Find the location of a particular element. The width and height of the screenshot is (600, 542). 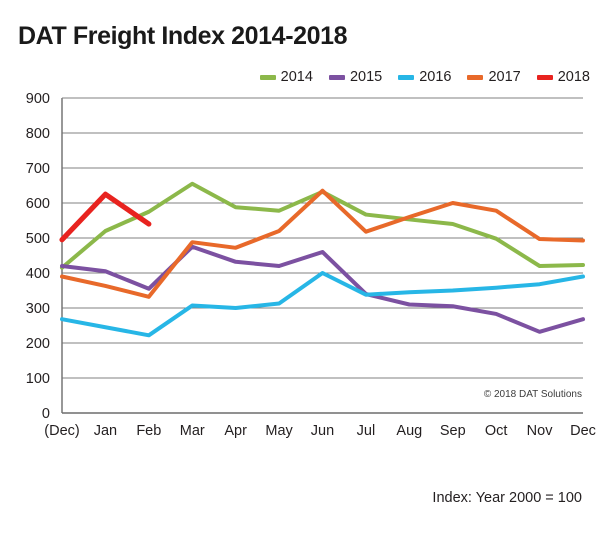

x-axis-tick-Apr: Apr is located at coordinates (235, 431).